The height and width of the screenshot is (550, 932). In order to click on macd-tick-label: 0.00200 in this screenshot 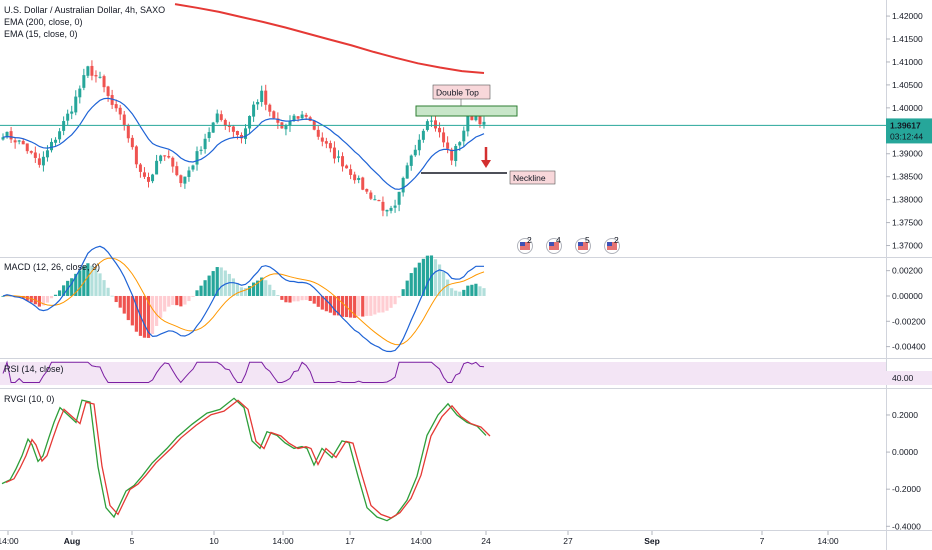, I will do `click(907, 271)`.